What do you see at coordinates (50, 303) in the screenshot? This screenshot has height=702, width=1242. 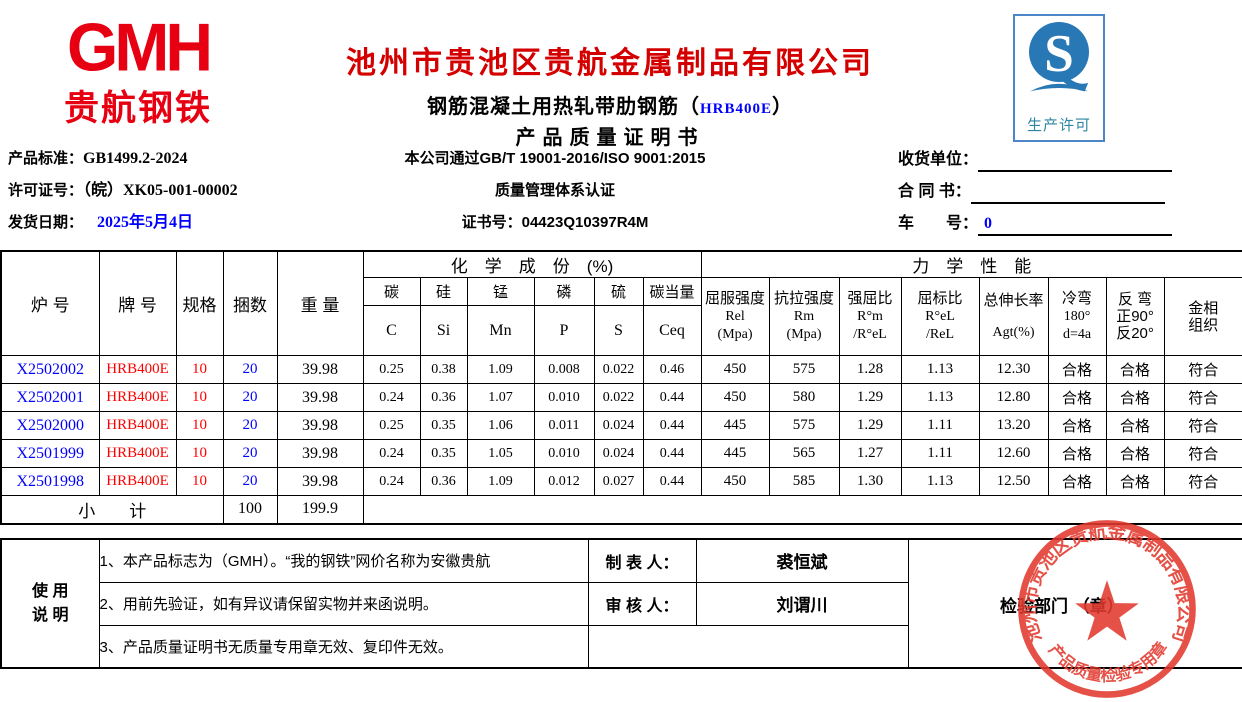 I see `col-header-heat-no: 炉 号` at bounding box center [50, 303].